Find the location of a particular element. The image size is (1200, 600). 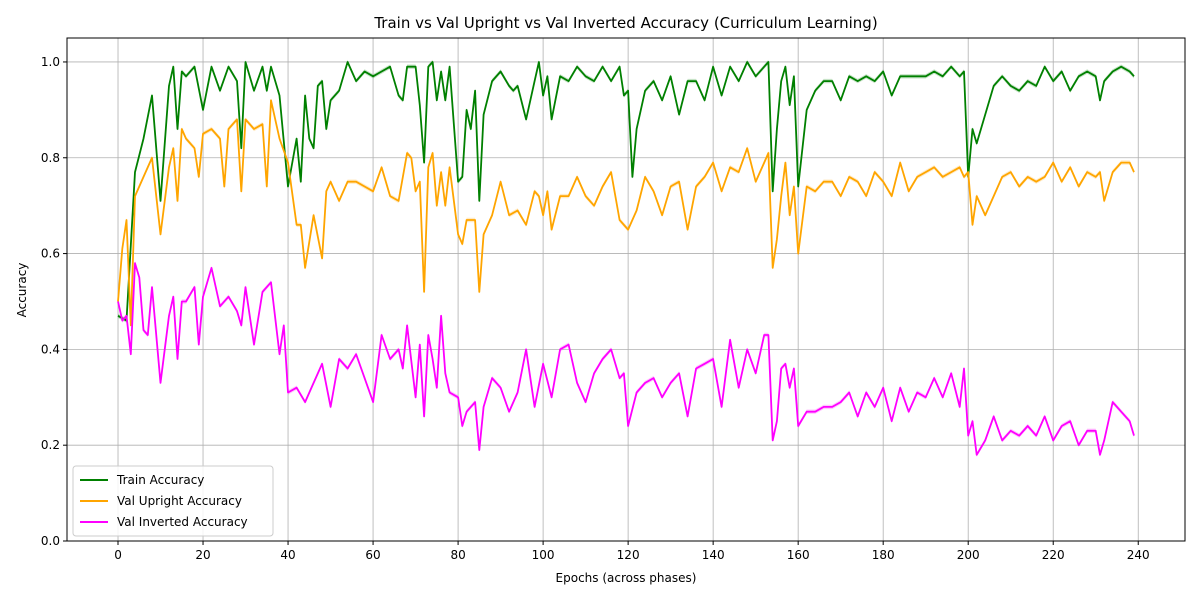

y-tick-label: 0.4 is located at coordinates (50, 349).